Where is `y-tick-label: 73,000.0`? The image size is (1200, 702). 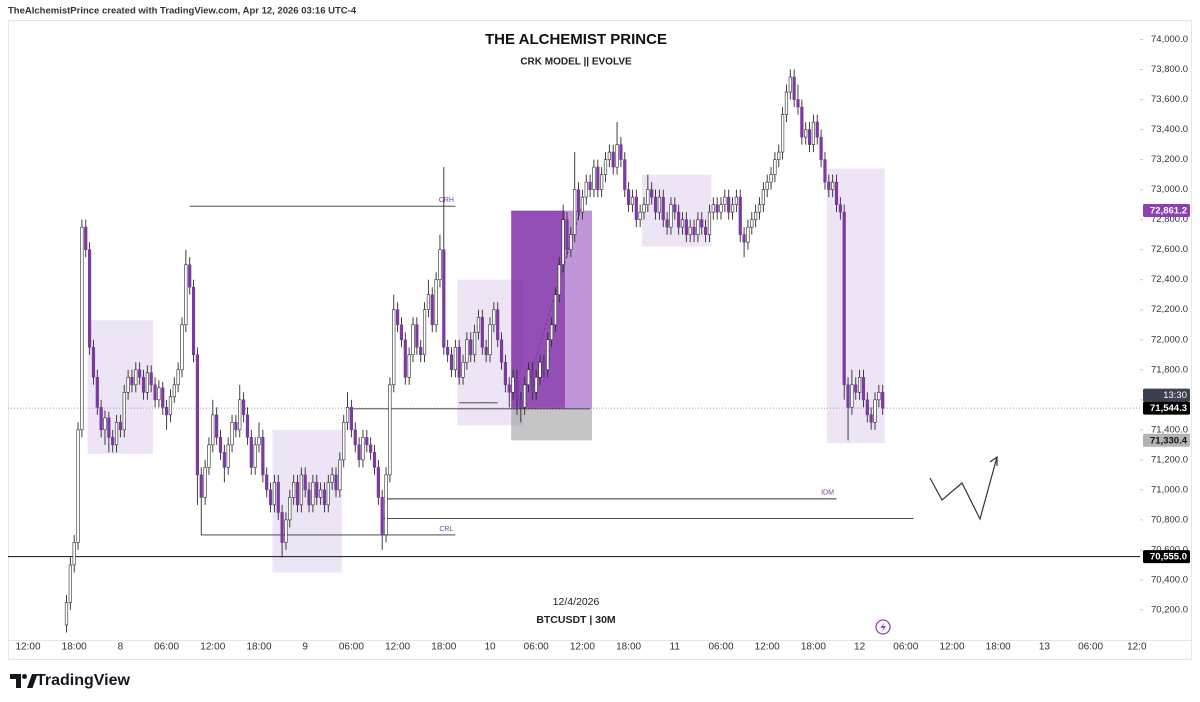
y-tick-label: 73,000.0 is located at coordinates (1169, 189).